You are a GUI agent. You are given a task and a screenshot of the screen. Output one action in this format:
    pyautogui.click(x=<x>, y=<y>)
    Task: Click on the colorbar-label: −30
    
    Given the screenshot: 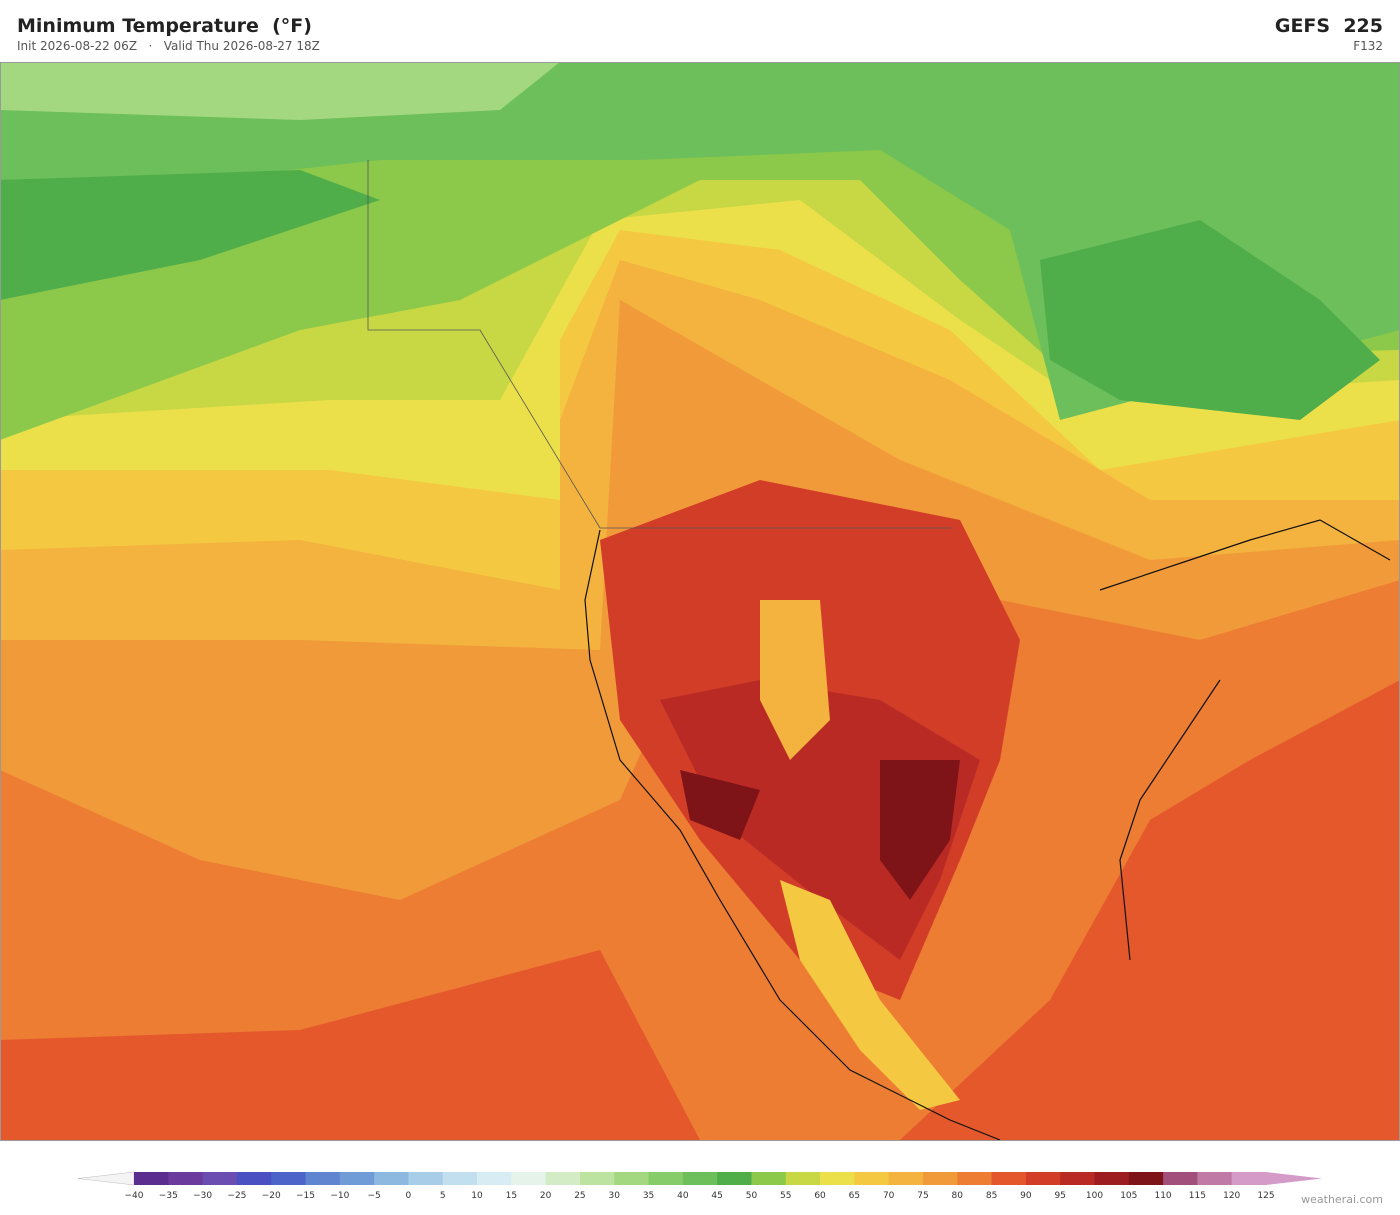 What is the action you would take?
    pyautogui.click(x=202, y=1195)
    